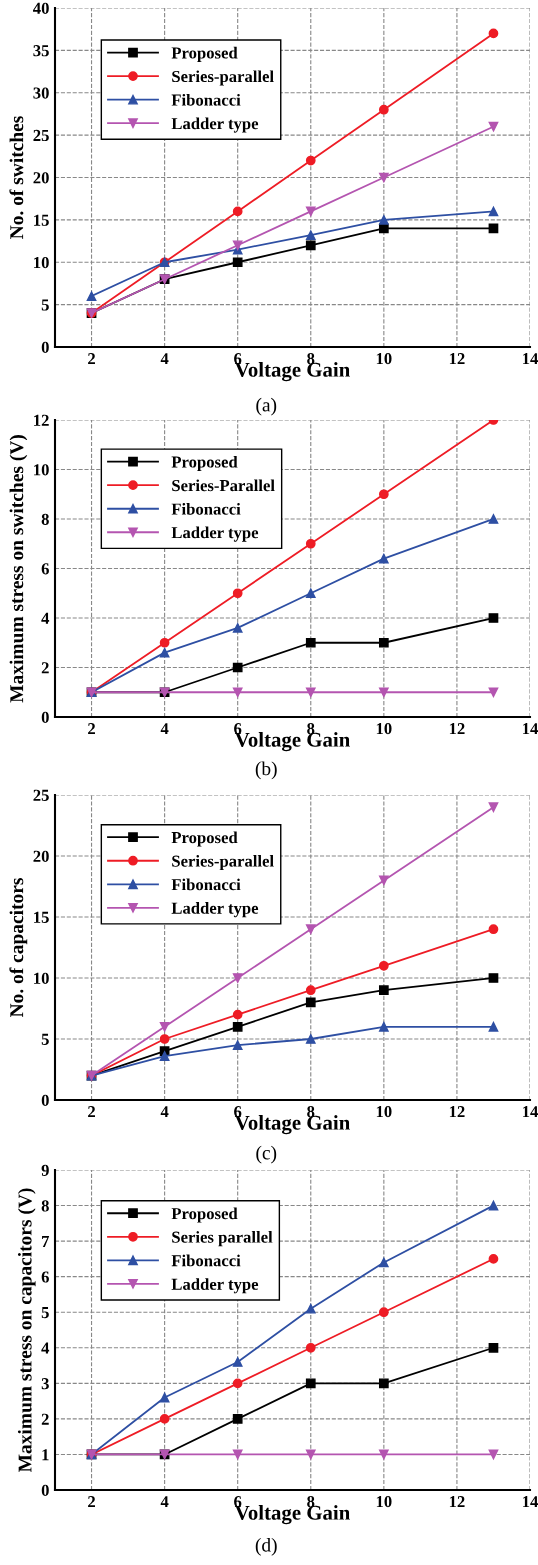 The image size is (538, 1565). I want to click on y-tick-label: 9, so click(45, 1170).